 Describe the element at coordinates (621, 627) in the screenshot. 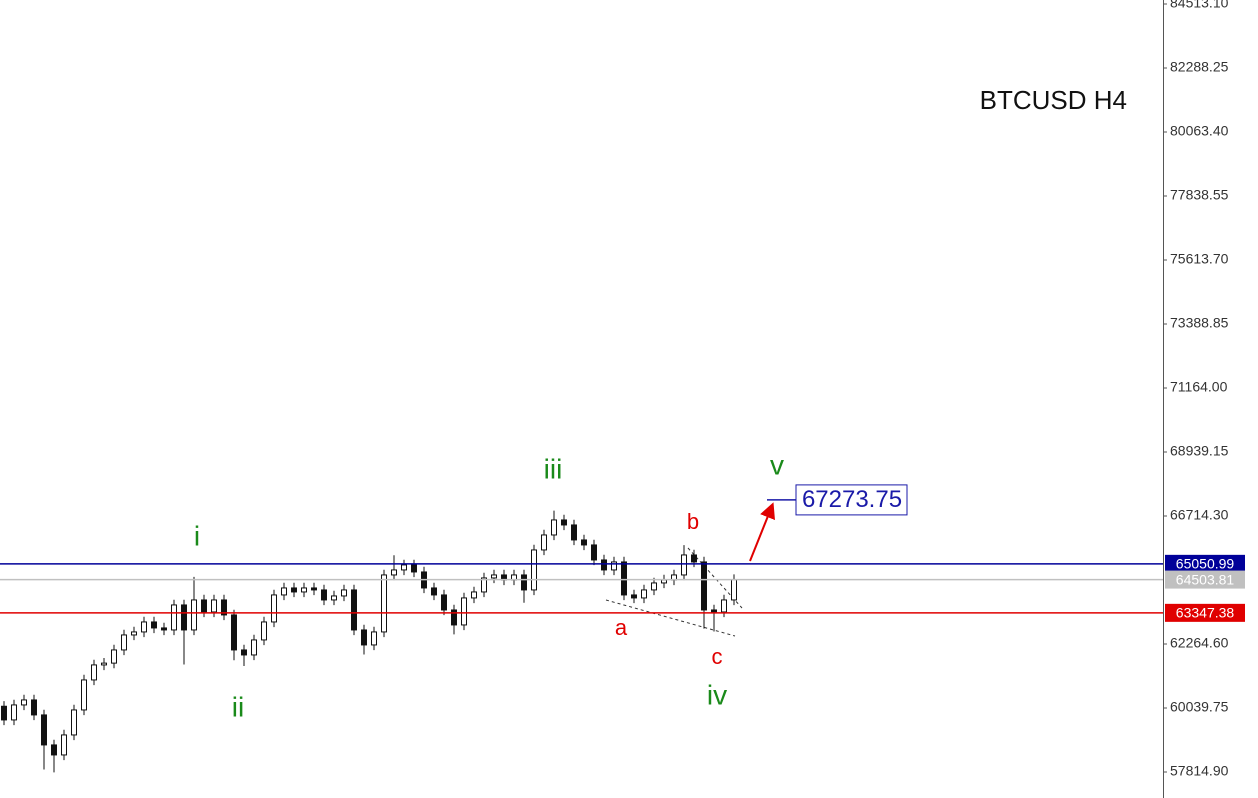

I see `subwave-label: a` at that location.